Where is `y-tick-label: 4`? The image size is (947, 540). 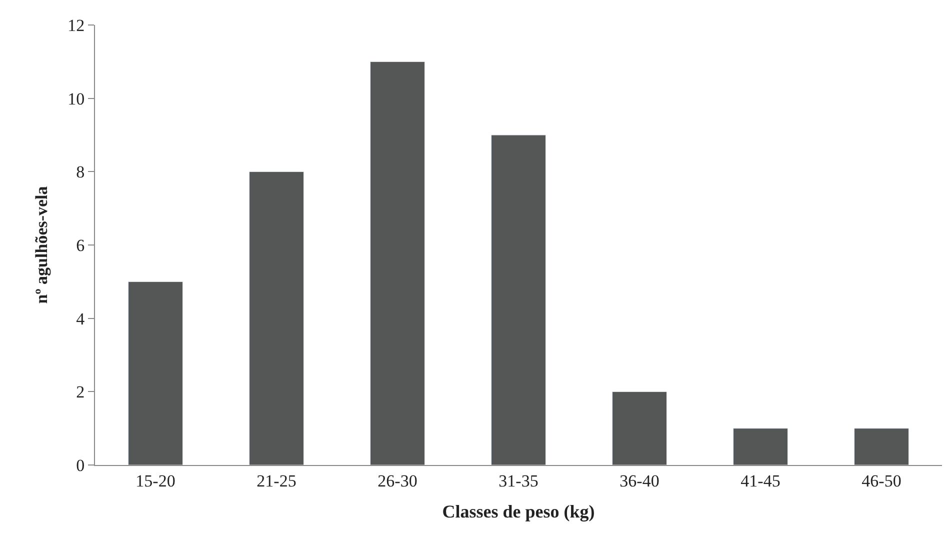 y-tick-label: 4 is located at coordinates (81, 318).